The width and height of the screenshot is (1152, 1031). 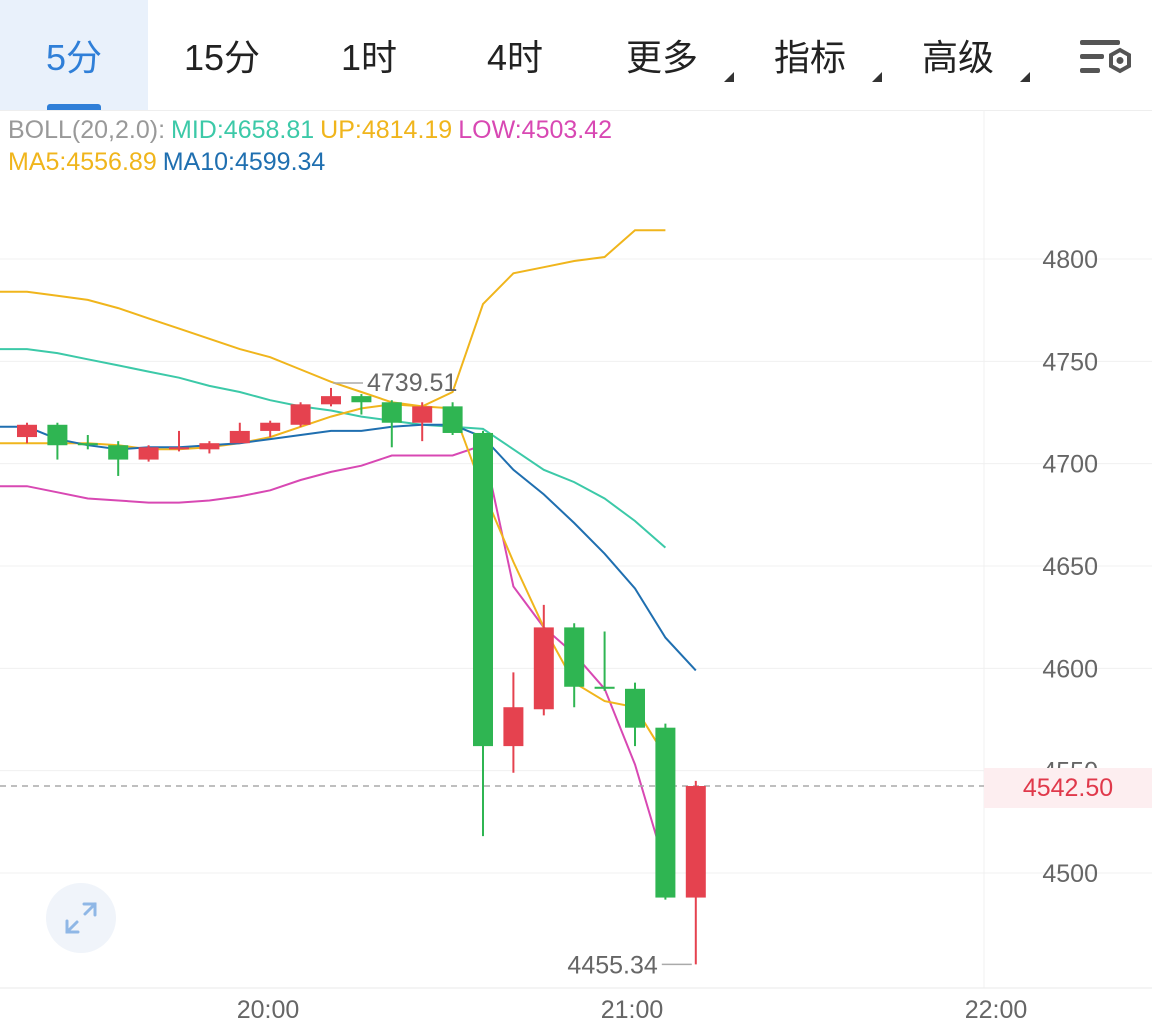 What do you see at coordinates (333, 448) in the screenshot?
I see `series-line-mid` at bounding box center [333, 448].